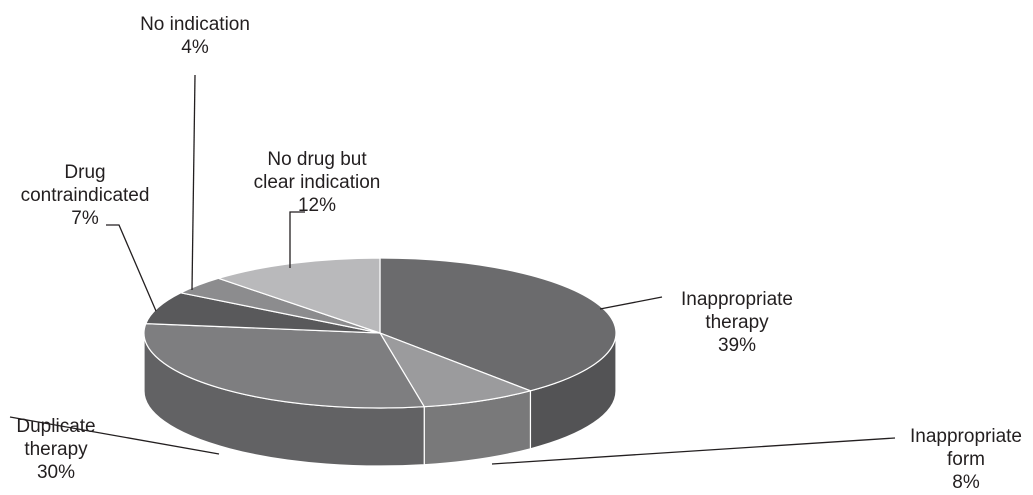 This screenshot has height=495, width=1033. I want to click on pie-slice-drug-contraindicated, so click(263, 313).